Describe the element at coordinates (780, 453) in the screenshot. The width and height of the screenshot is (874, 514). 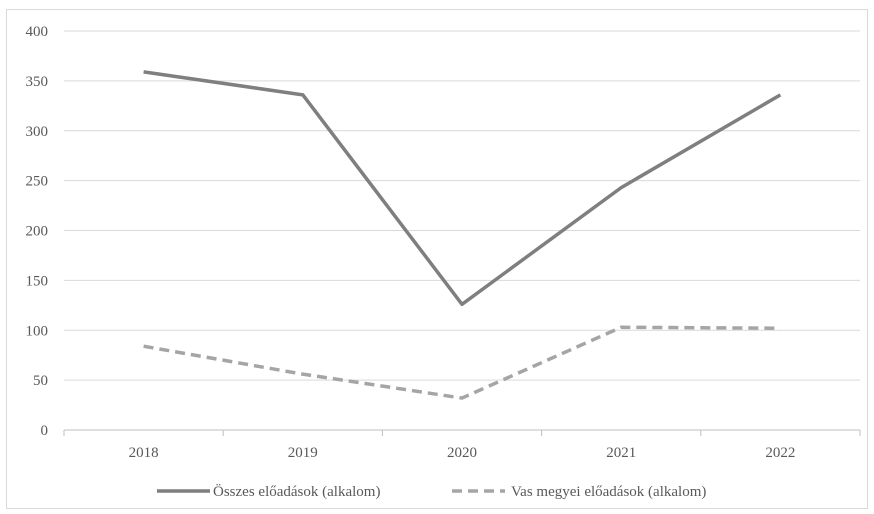
I see `x-tick-label: 2022` at that location.